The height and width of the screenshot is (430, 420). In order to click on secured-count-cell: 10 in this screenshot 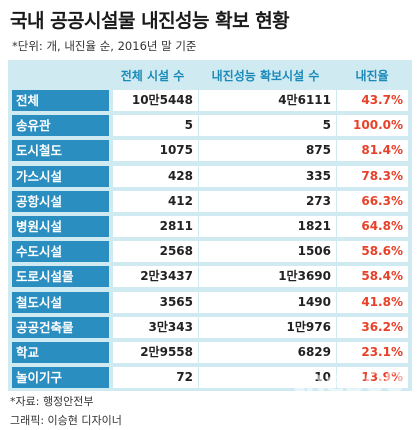, I will do `click(267, 378)`.